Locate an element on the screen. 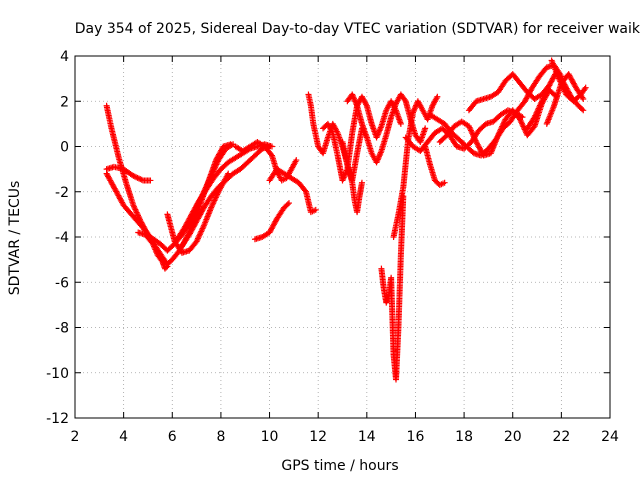 This screenshot has height=480, width=640. y-axis-title: SDTVAR / TECUs is located at coordinates (15, 238).